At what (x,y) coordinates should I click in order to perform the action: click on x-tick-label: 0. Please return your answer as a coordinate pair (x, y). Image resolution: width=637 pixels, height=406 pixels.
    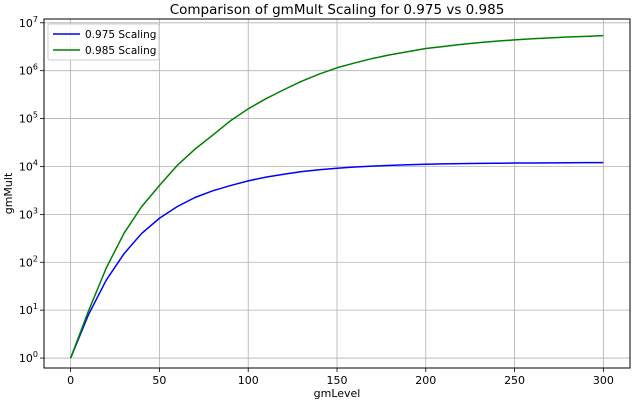
    Looking at the image, I should click on (70, 380).